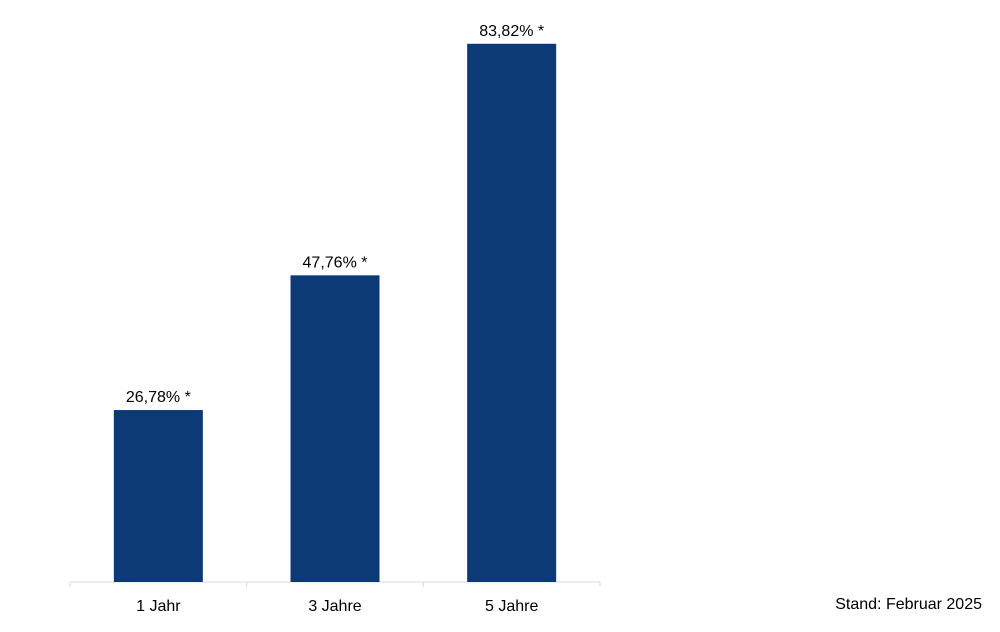 Image resolution: width=1000 pixels, height=632 pixels. I want to click on data-label-3: 83,82% *, so click(511, 31).